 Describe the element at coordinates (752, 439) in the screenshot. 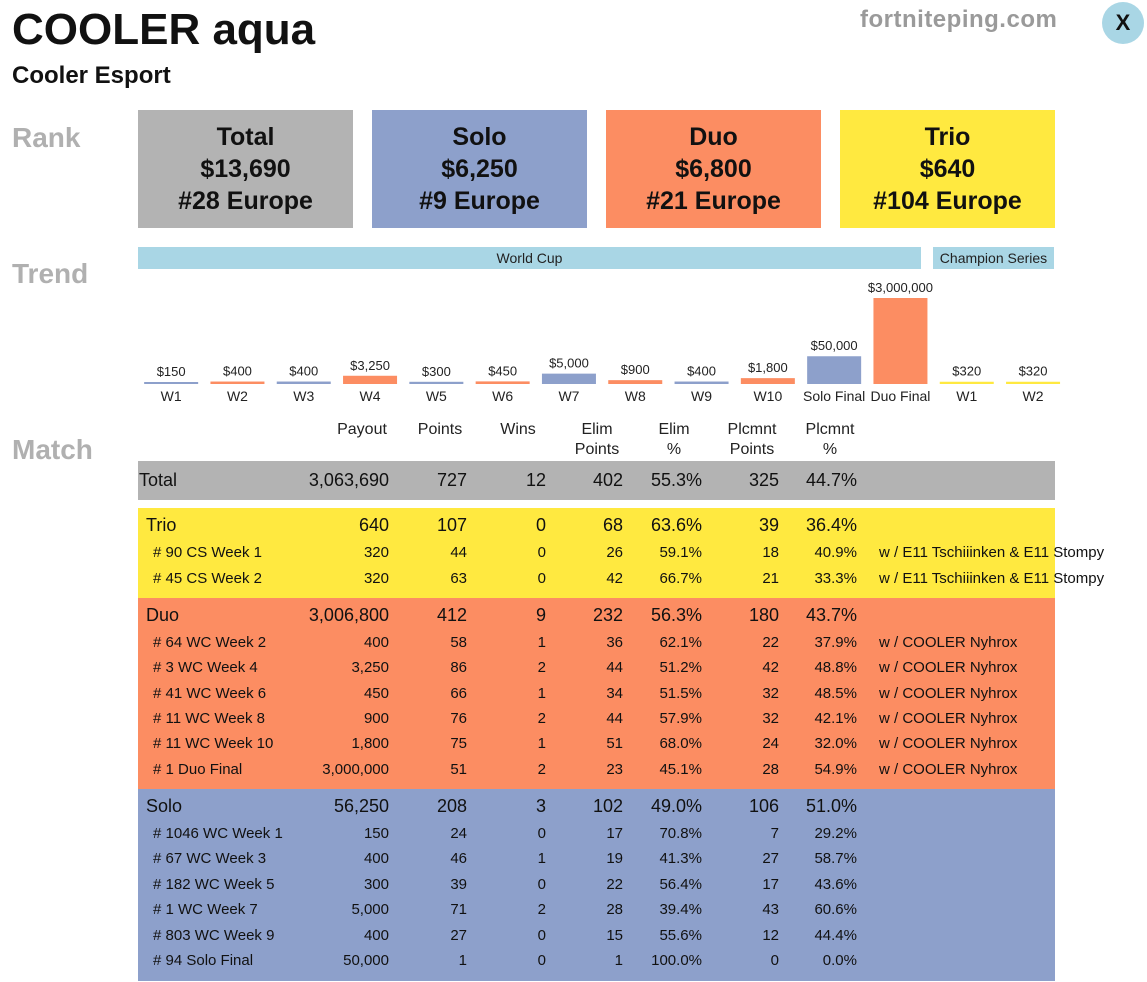

I see `column-header-plc-points: Plcmnt Points` at that location.